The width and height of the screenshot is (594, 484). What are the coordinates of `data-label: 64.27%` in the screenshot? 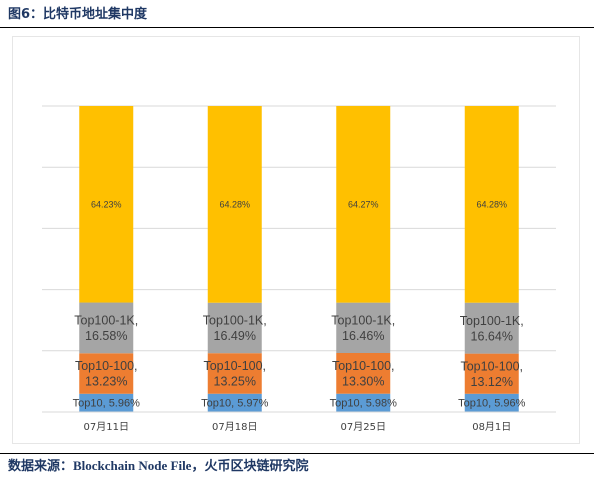 It's located at (363, 204).